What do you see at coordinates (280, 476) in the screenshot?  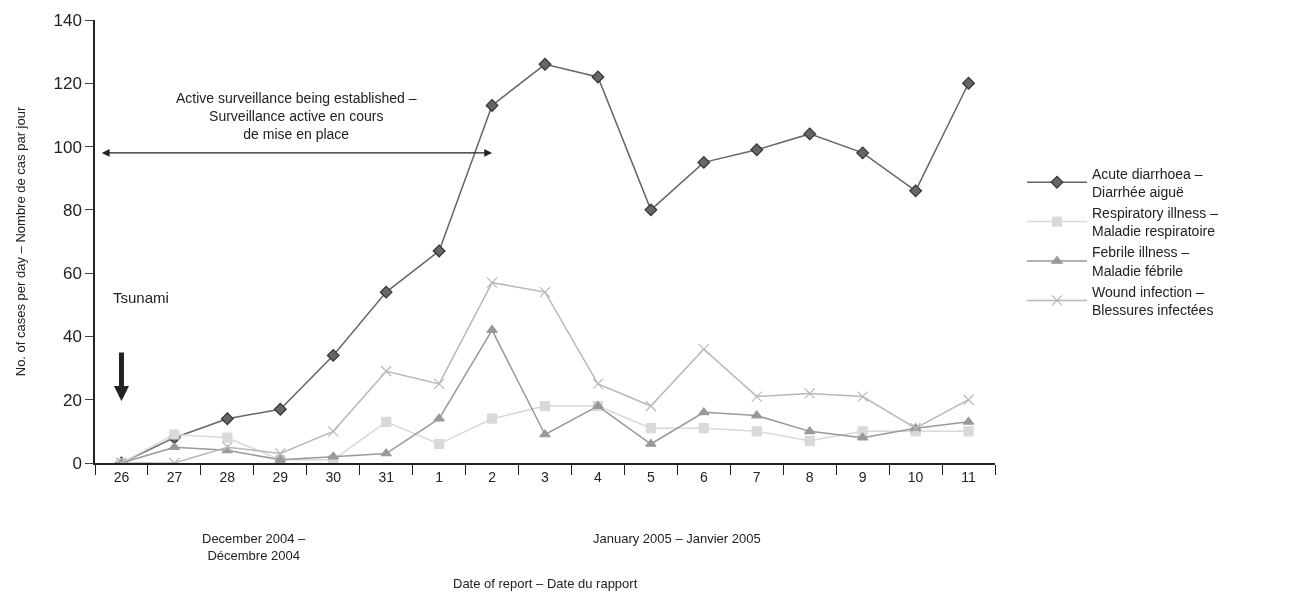 I see `x-tick-label: 29` at bounding box center [280, 476].